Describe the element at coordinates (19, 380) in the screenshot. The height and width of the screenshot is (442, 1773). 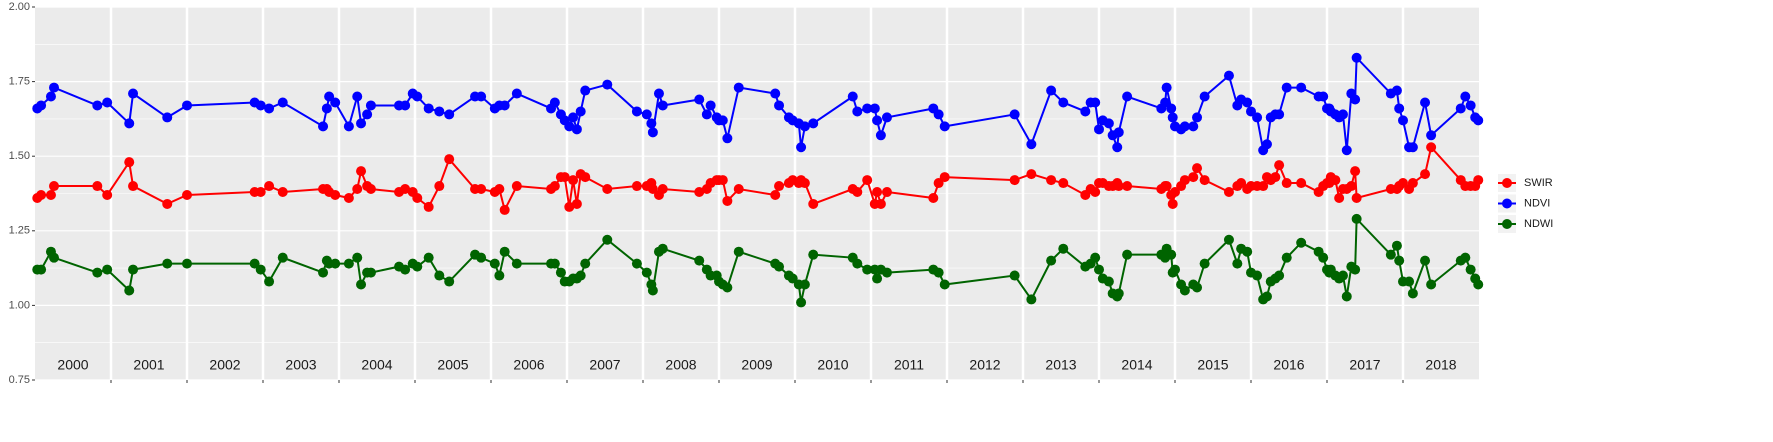
I see `y-tick-label: 0.75` at that location.